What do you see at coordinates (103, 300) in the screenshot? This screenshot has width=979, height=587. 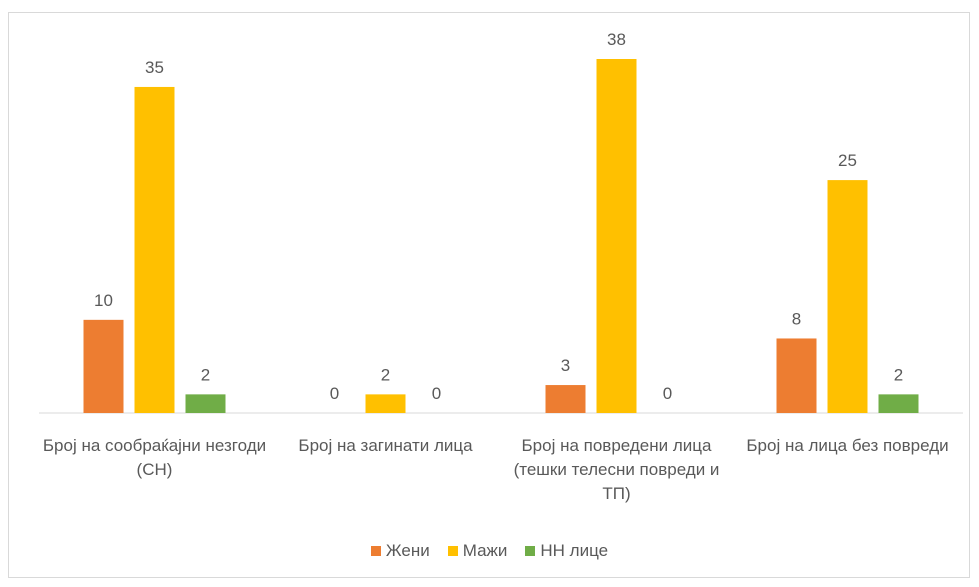 I see `data-label: 10` at bounding box center [103, 300].